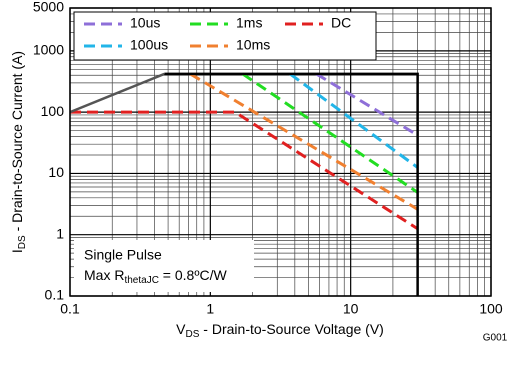 This screenshot has width=525, height=367. Describe the element at coordinates (17, 143) in the screenshot. I see `y-axis-label-part: - Drain-to-Source Current (A)` at that location.